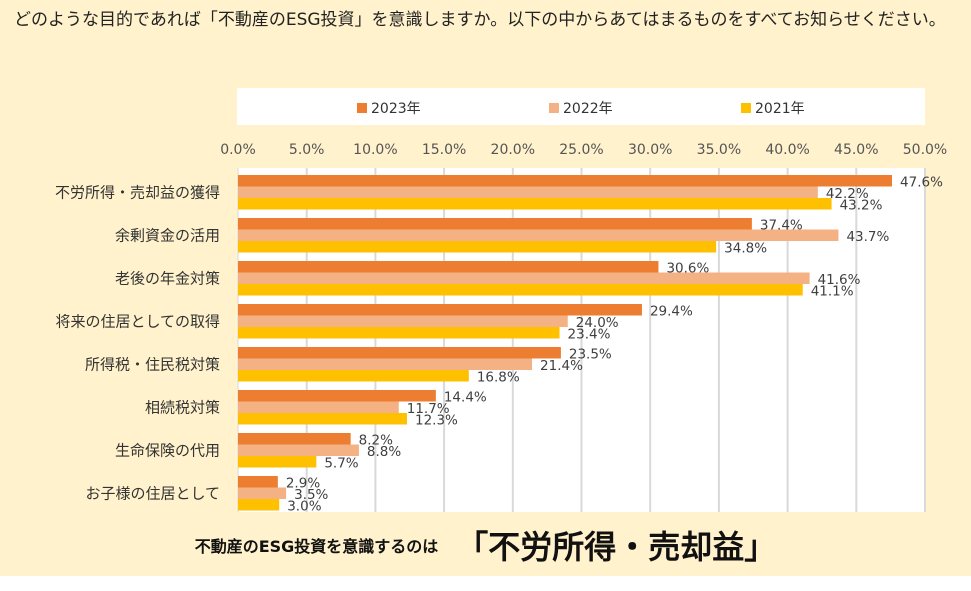 This screenshot has height=591, width=971. Describe the element at coordinates (671, 312) in the screenshot. I see `data-label: 29.4%` at that location.